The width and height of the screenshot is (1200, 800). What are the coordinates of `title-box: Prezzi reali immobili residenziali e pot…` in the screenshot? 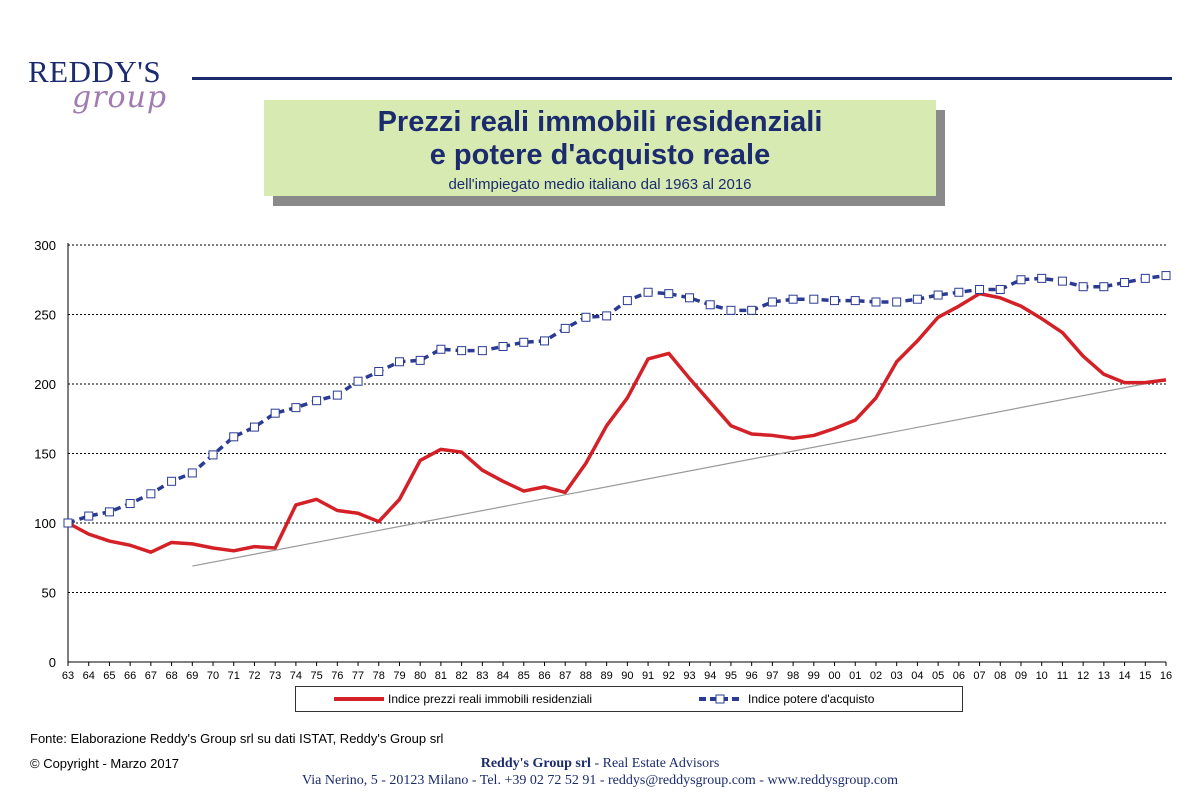 It's located at (600, 148).